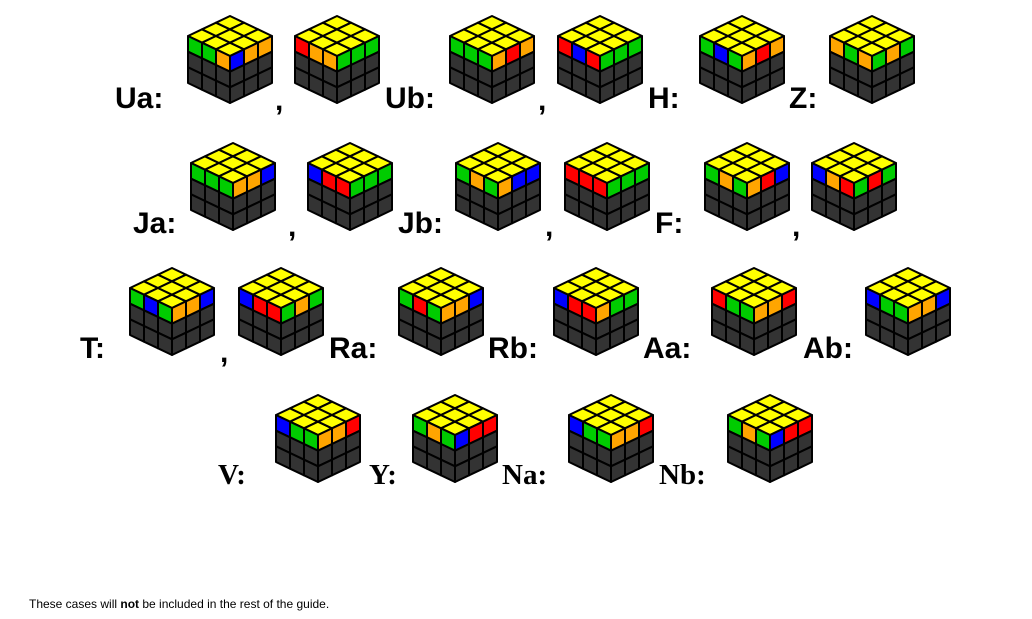 This screenshot has height=619, width=1032. What do you see at coordinates (92, 348) in the screenshot?
I see `case-label-t: T:` at bounding box center [92, 348].